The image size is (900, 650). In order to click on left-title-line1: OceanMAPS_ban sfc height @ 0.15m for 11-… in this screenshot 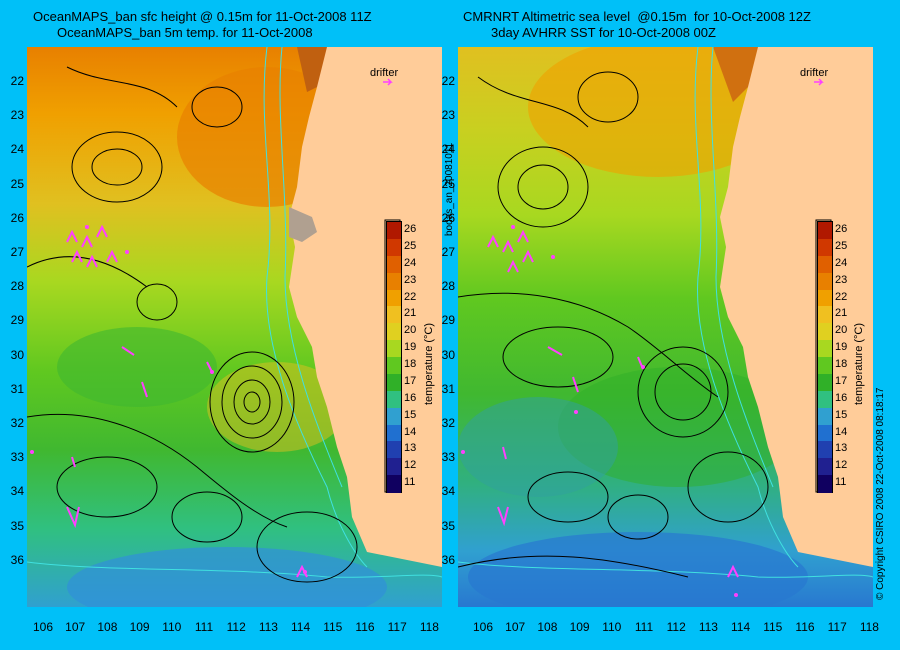, I will do `click(202, 16)`.